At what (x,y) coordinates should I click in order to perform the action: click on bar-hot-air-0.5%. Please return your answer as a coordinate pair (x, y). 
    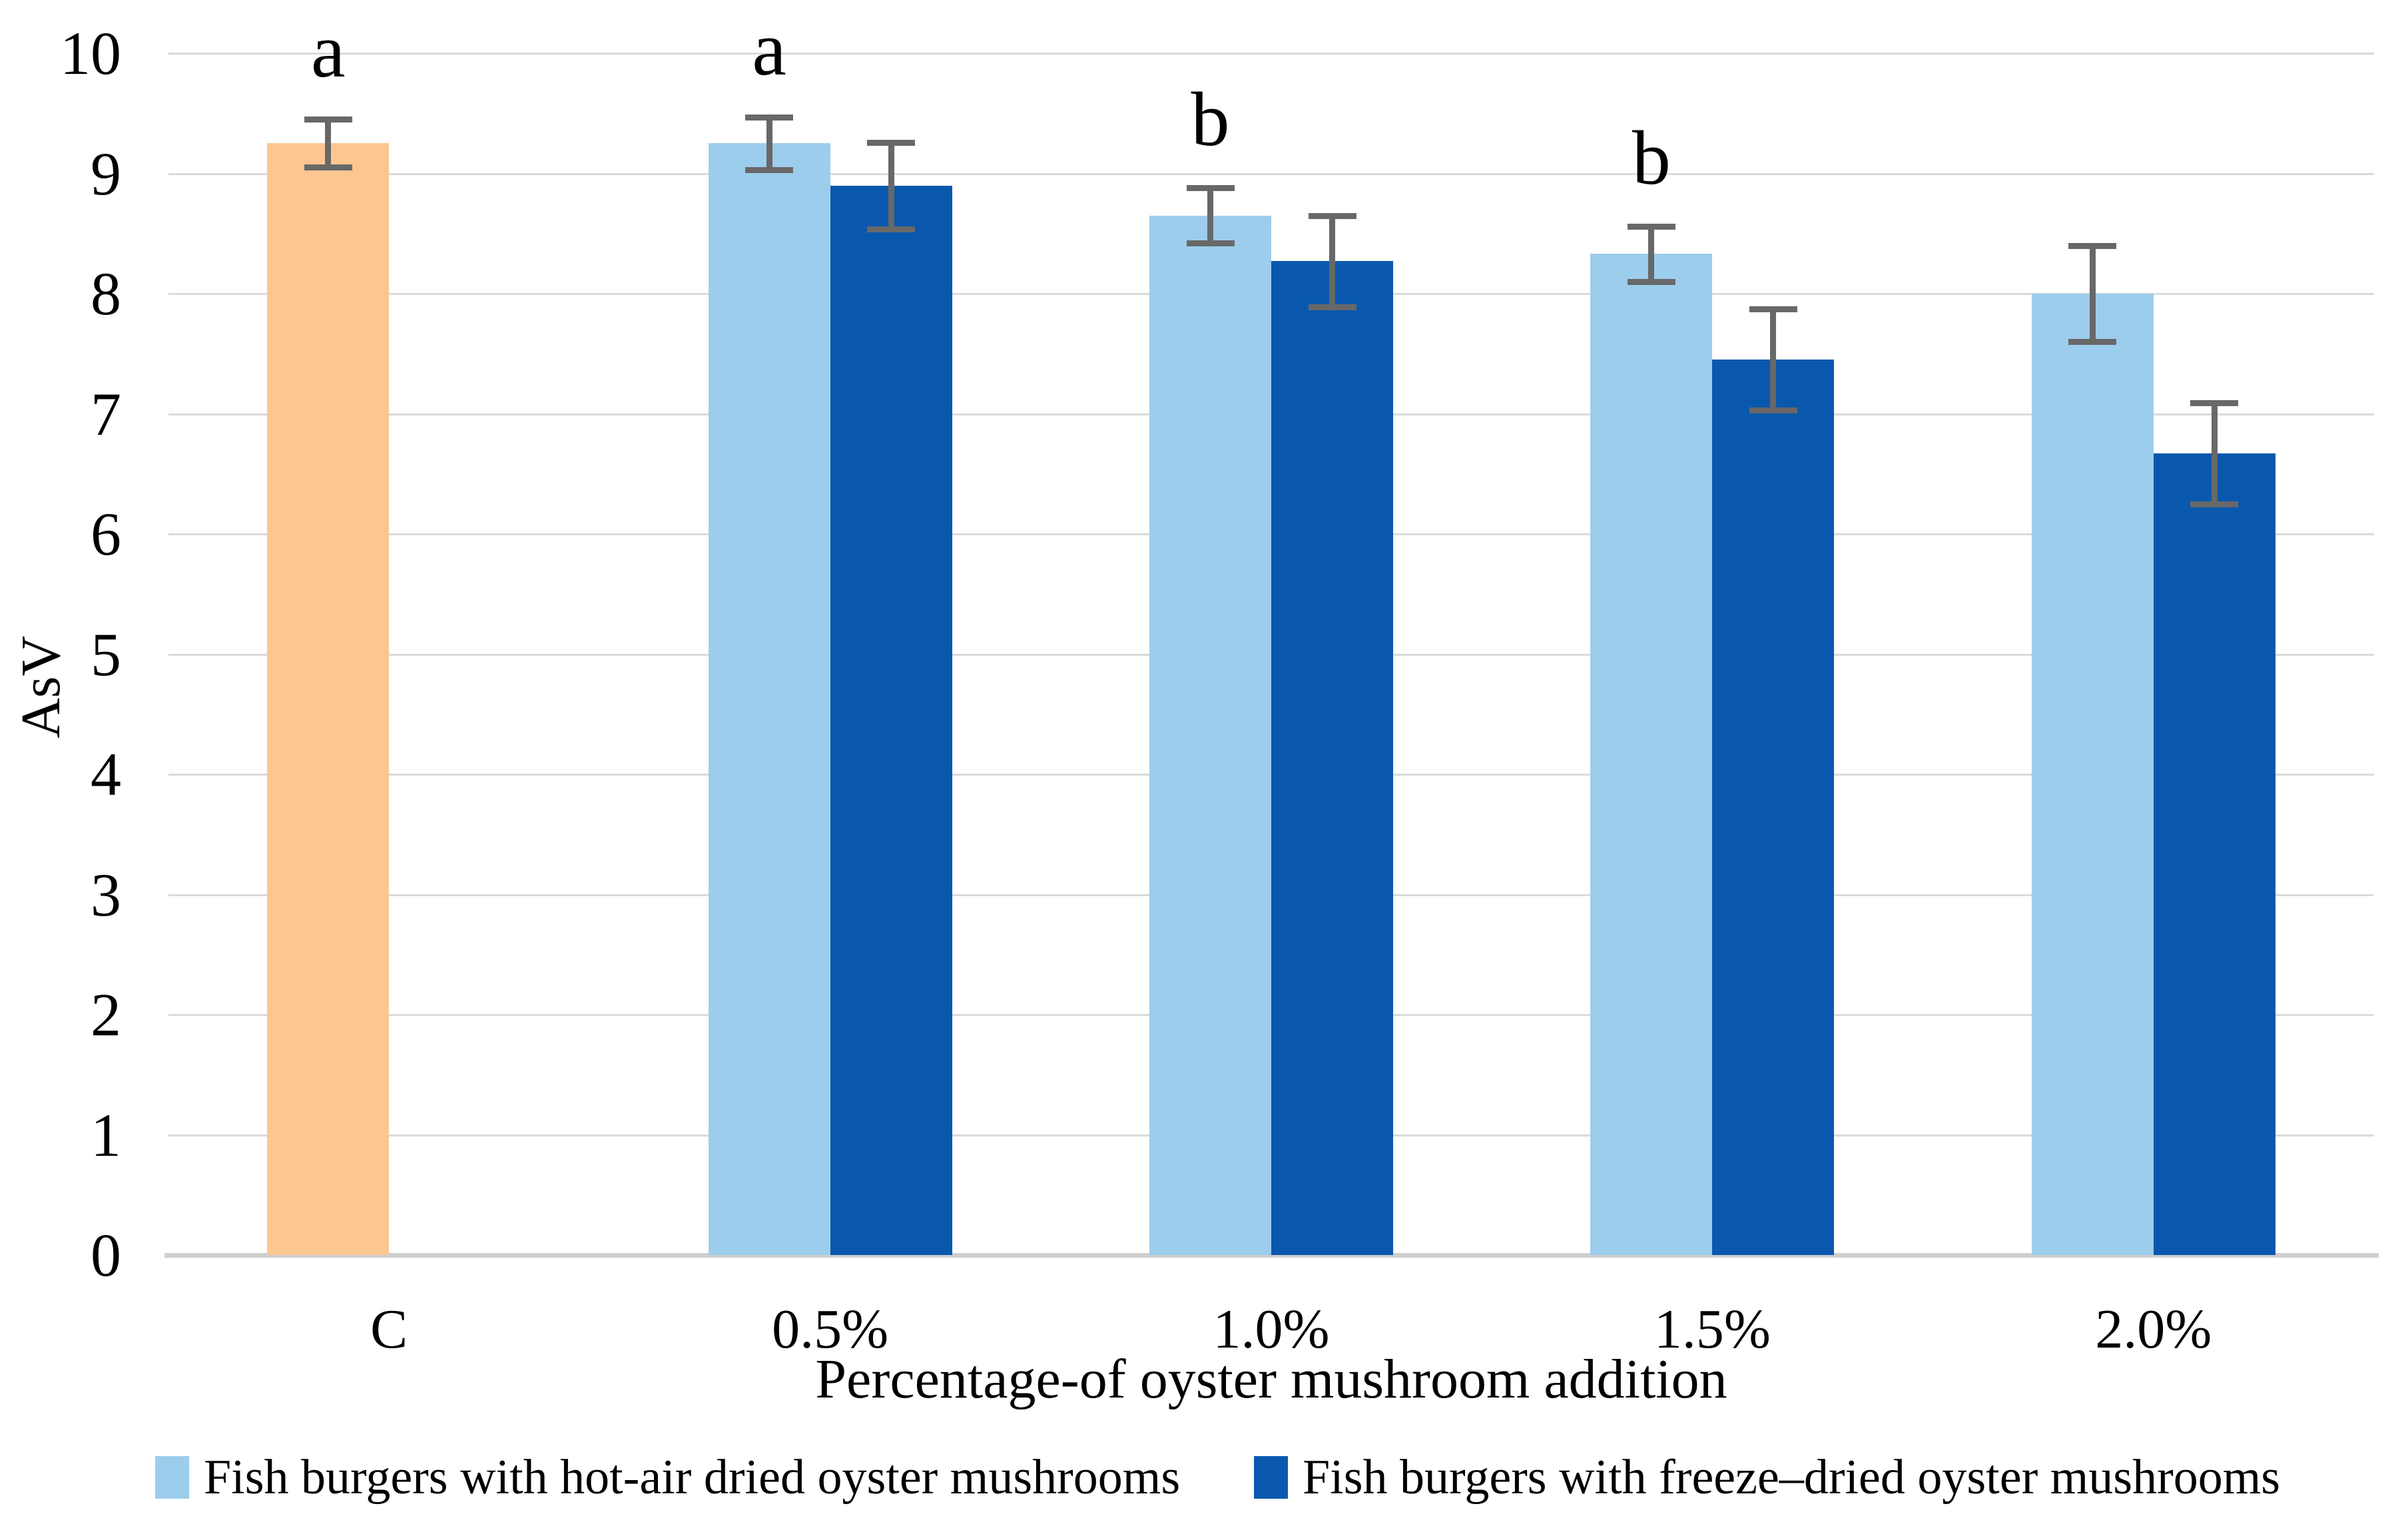
    Looking at the image, I should click on (769, 699).